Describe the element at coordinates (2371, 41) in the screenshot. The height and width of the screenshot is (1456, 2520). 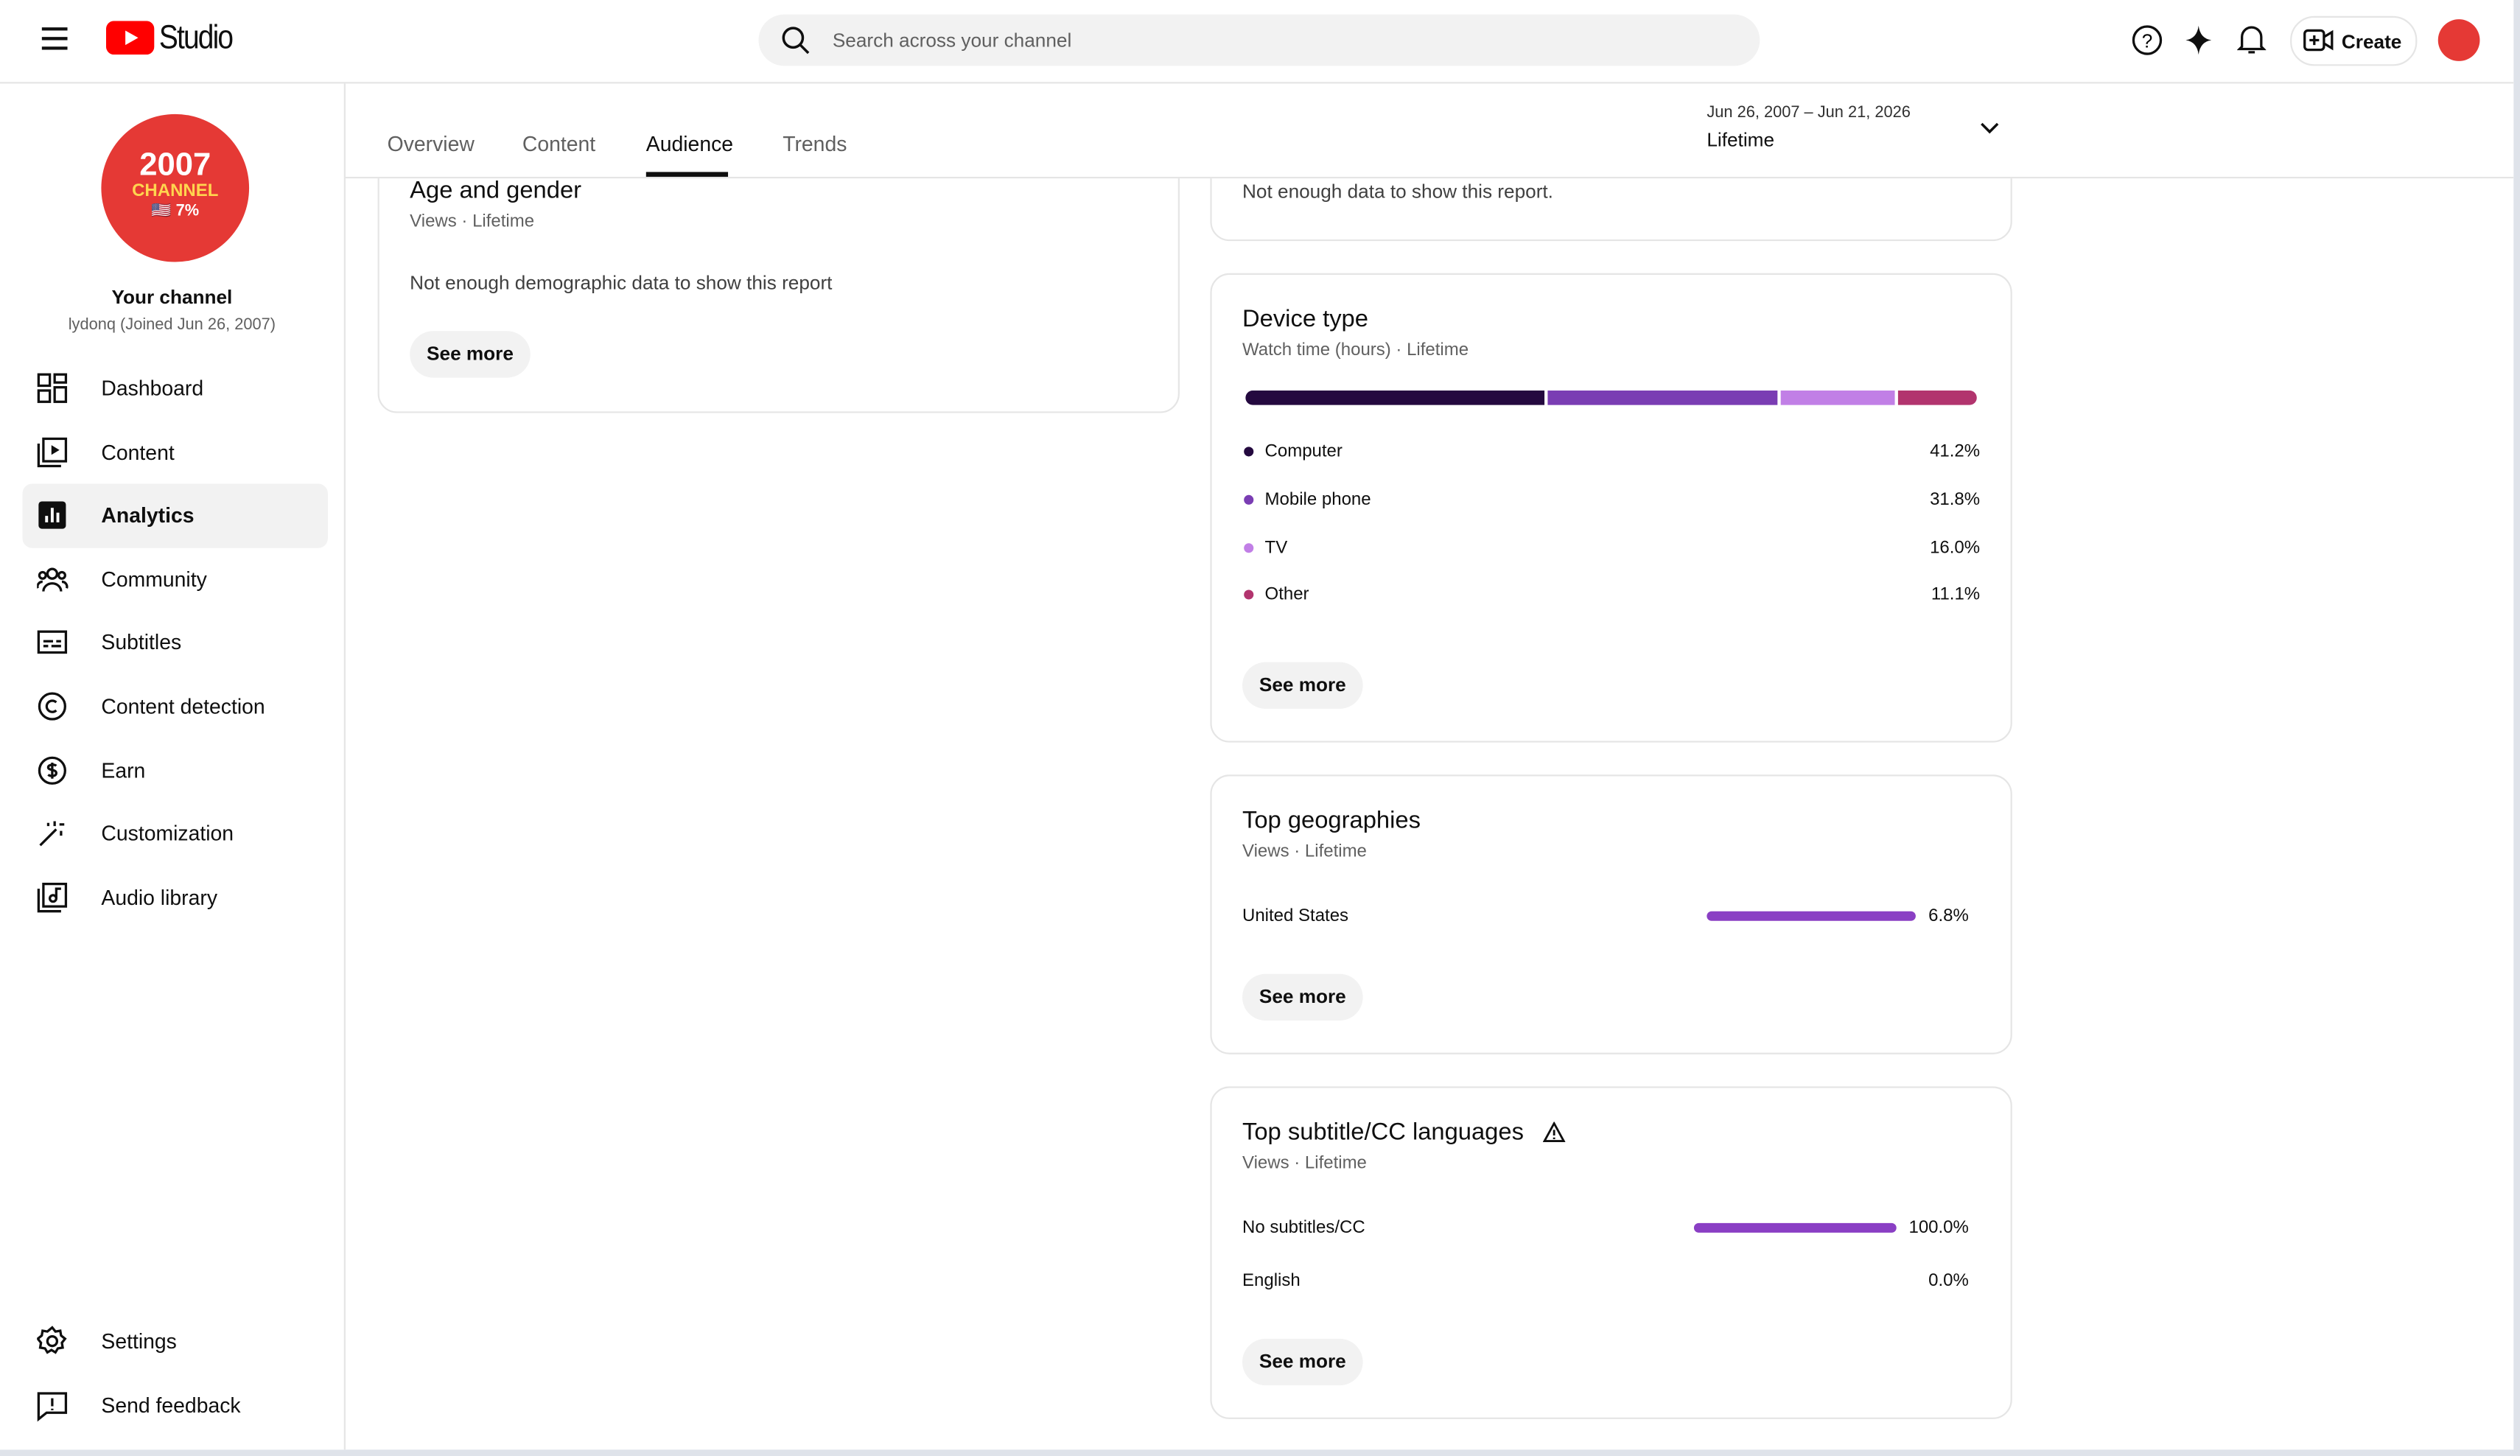
I see `create-label: Create` at that location.